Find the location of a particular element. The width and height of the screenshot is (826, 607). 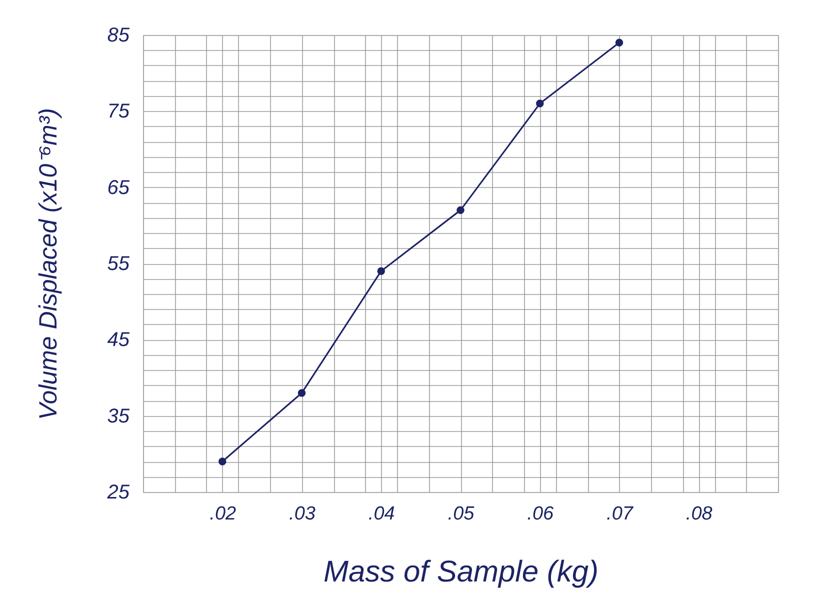

x-tick-label: .05 is located at coordinates (461, 514).